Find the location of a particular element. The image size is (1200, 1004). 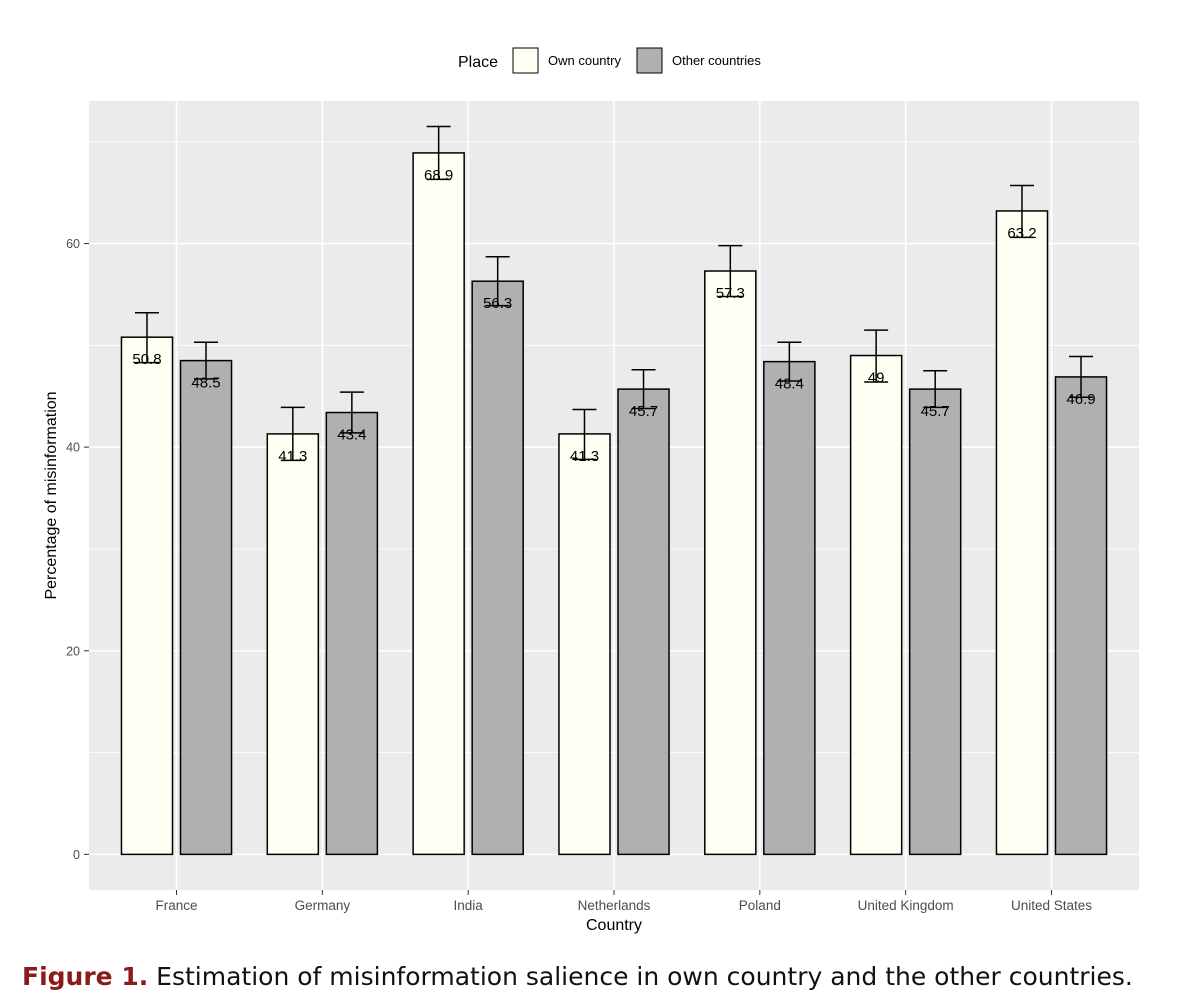

x-tick-label: Germany is located at coordinates (323, 905).